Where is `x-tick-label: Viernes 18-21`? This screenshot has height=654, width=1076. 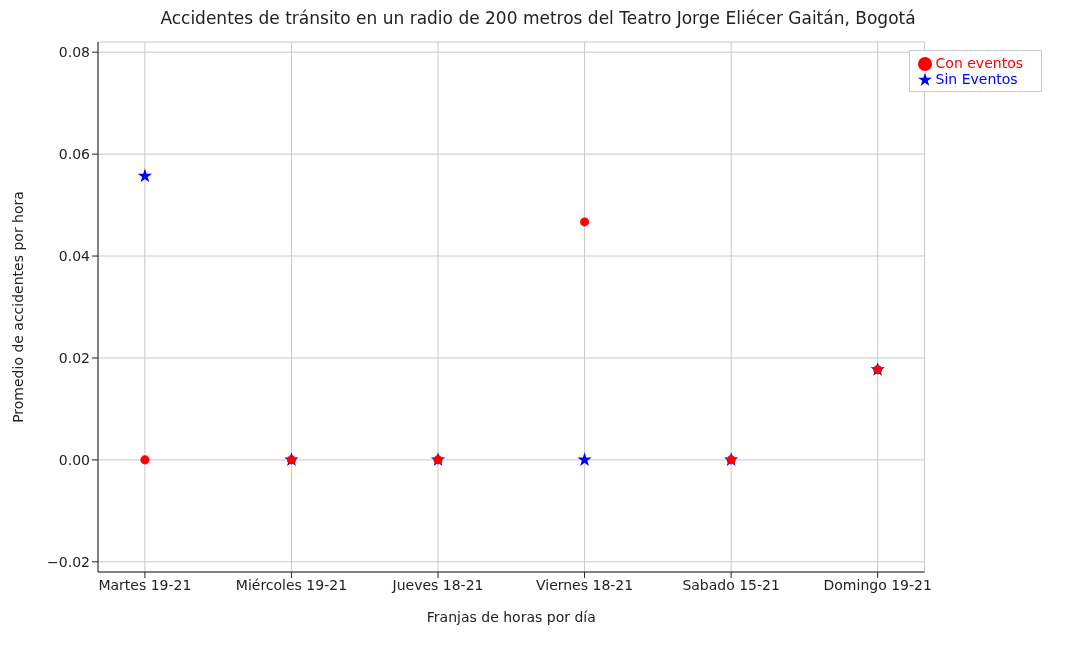
x-tick-label: Viernes 18-21 is located at coordinates (584, 584).